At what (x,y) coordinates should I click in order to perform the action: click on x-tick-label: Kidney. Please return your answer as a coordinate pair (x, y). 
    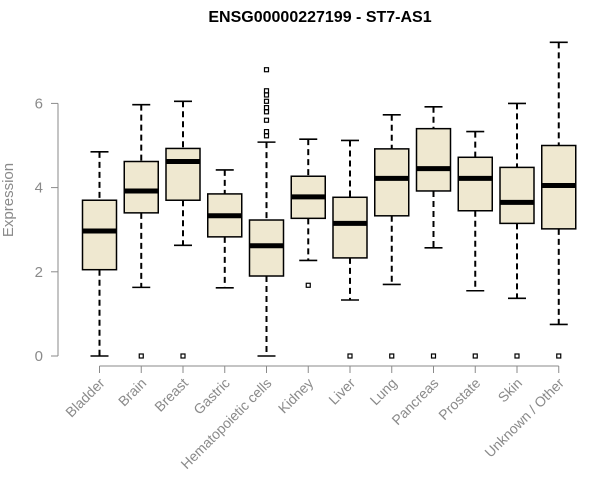
    Looking at the image, I should click on (296, 396).